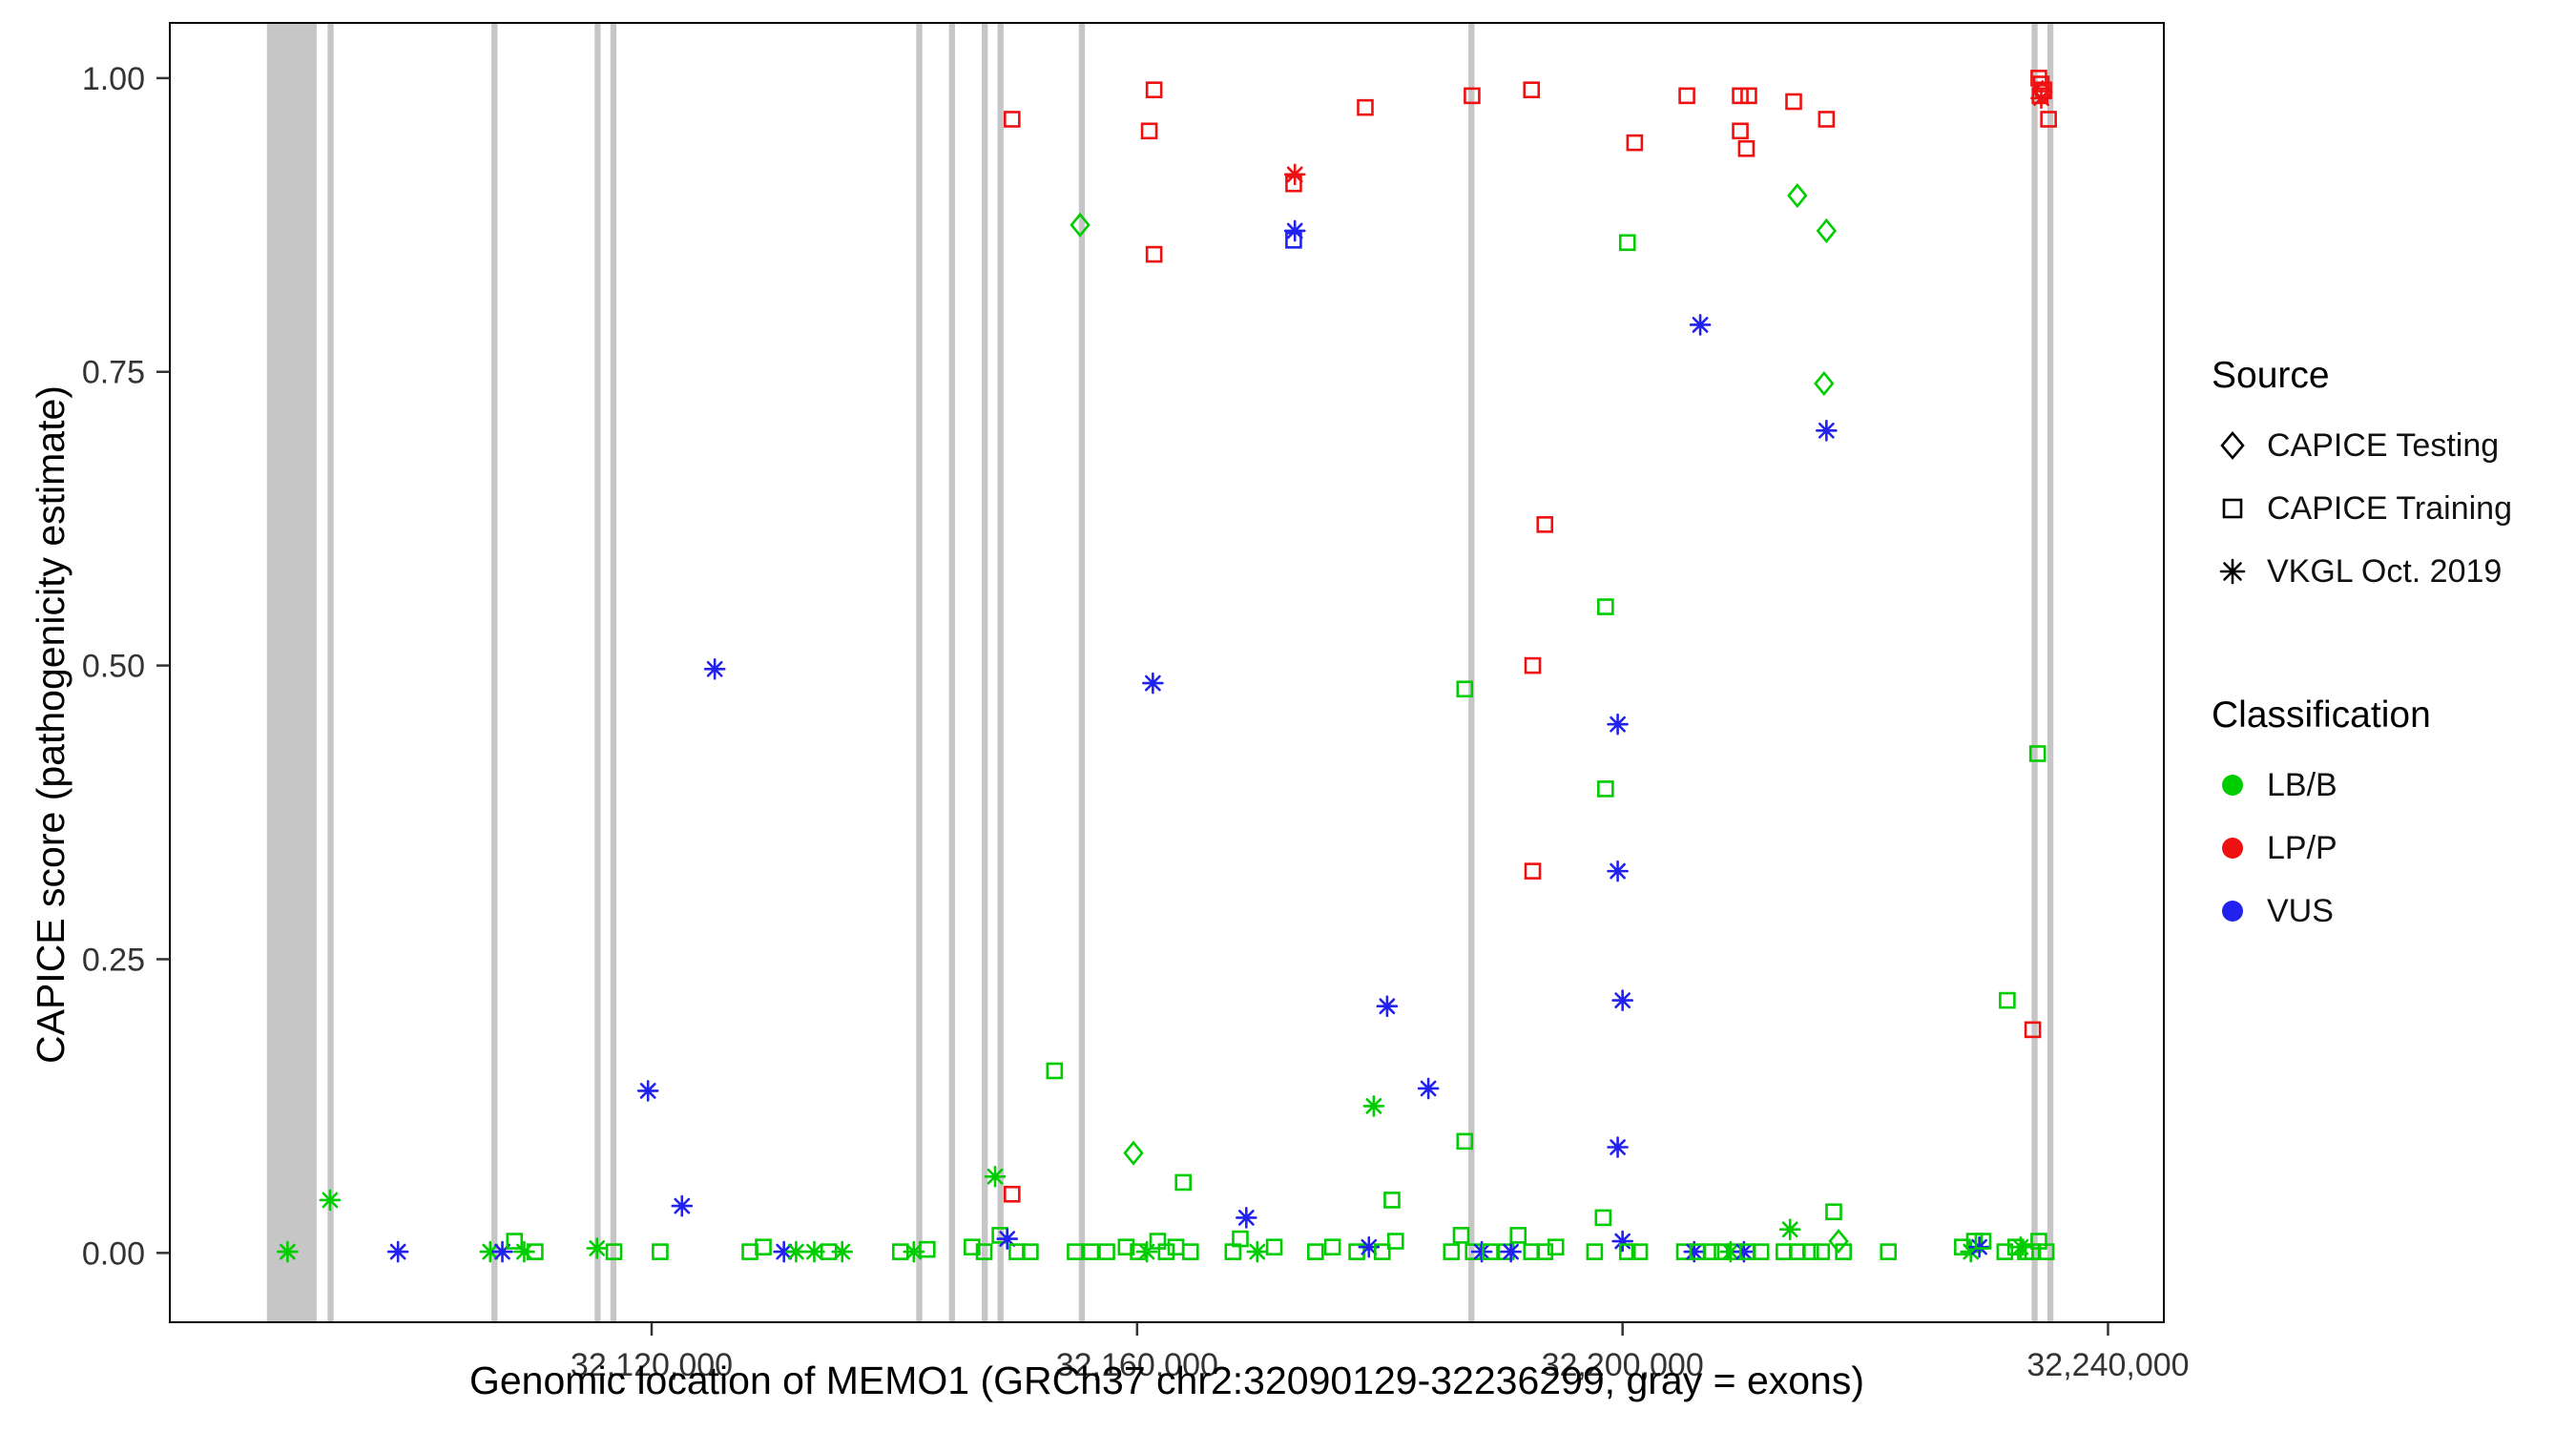  Describe the element at coordinates (51, 724) in the screenshot. I see `y-axis-title: CAPICE score (pathogenicity estimate)` at that location.